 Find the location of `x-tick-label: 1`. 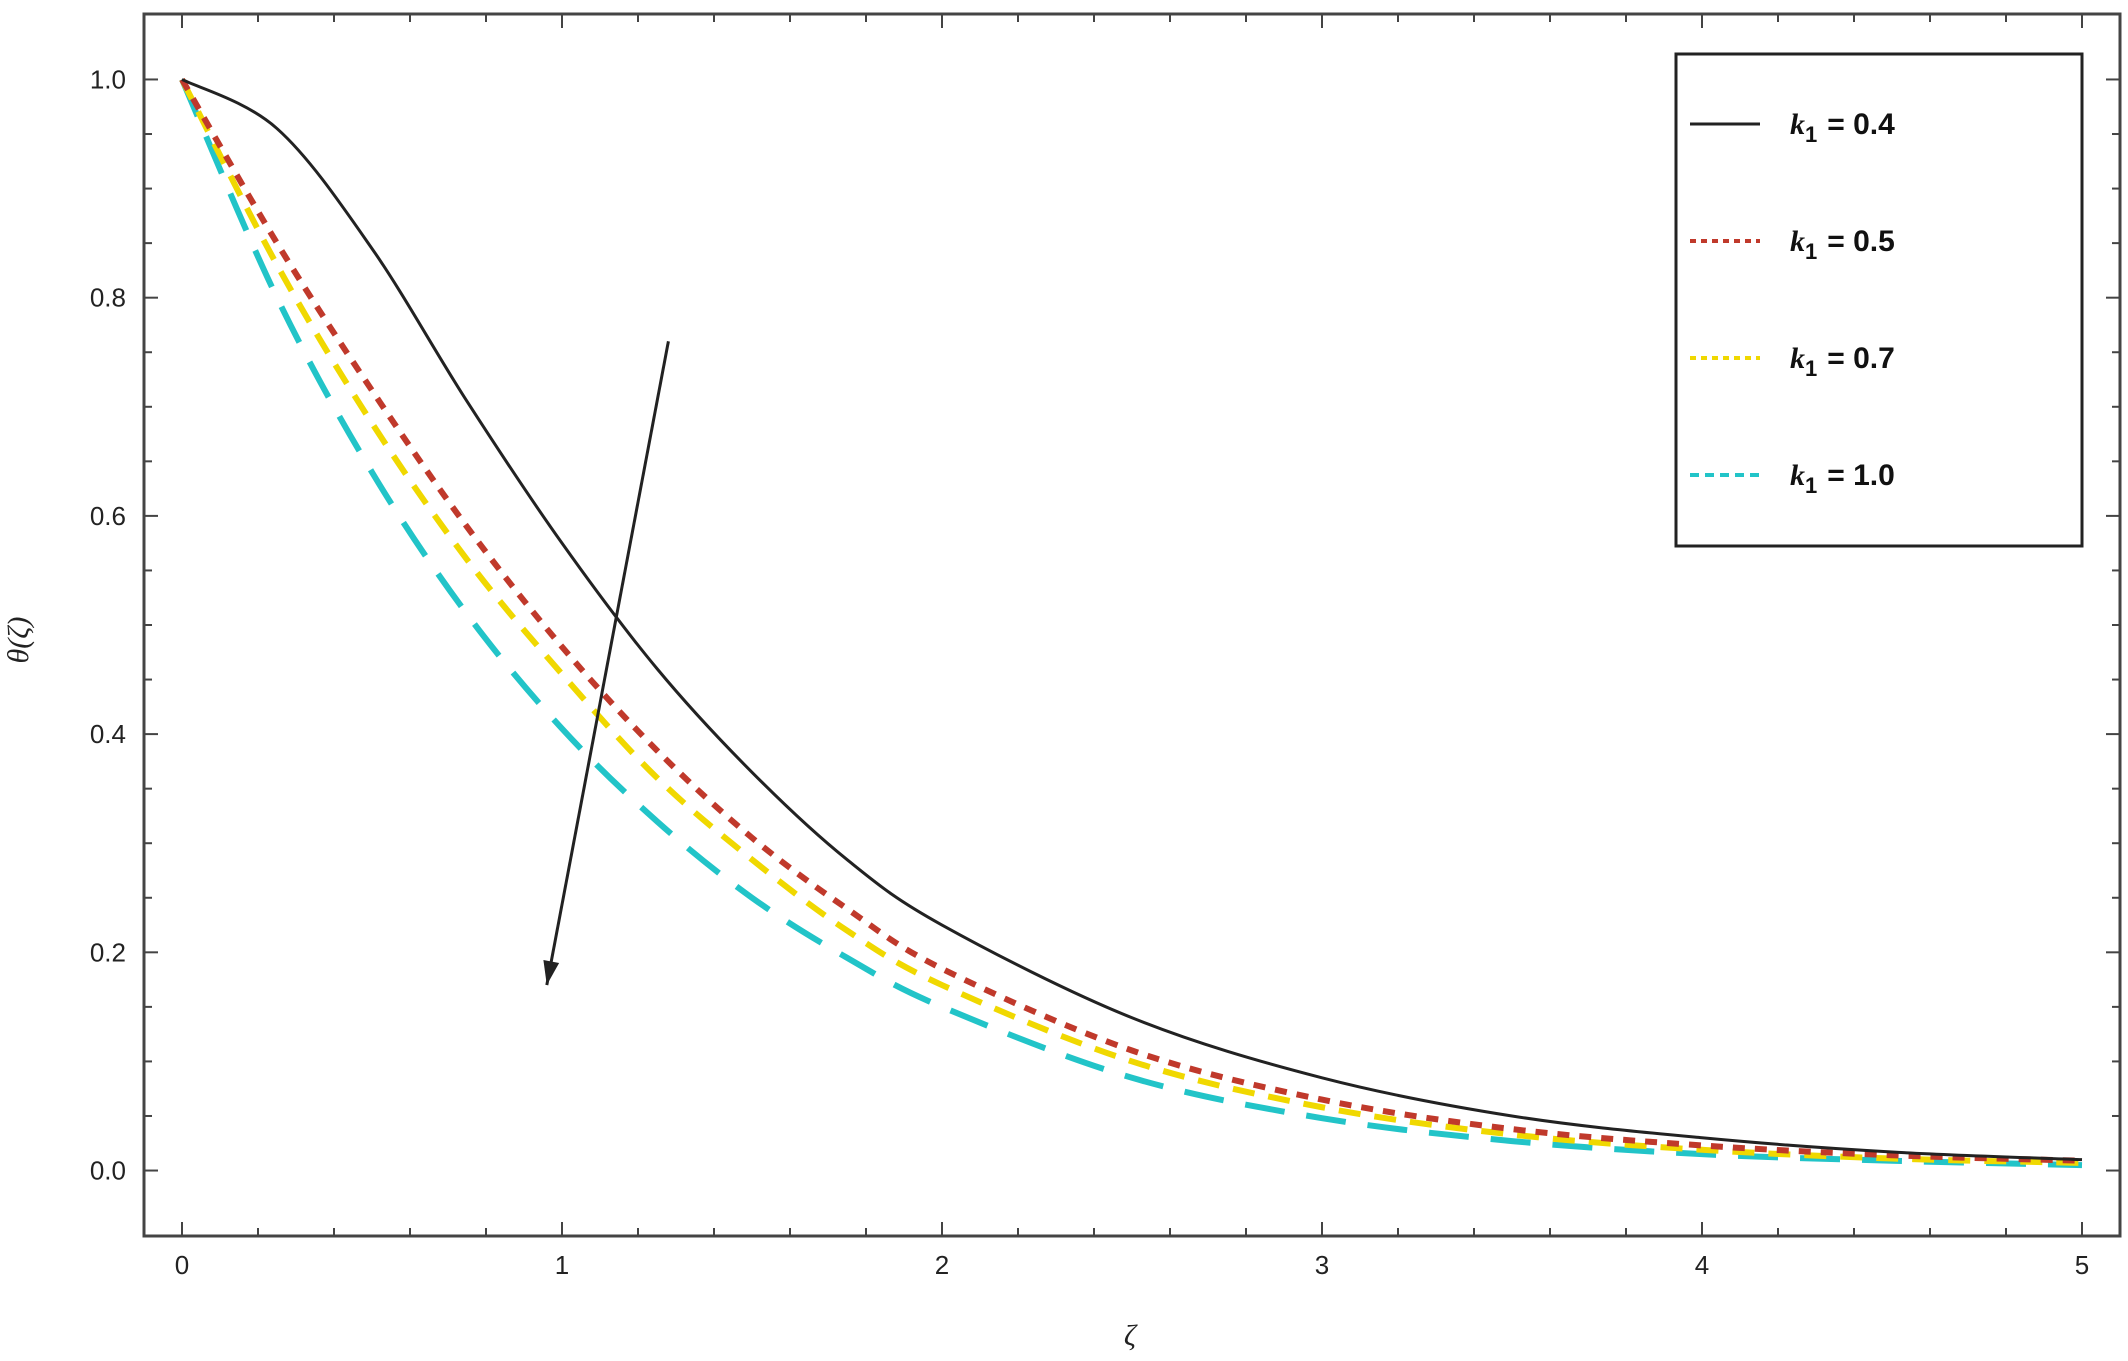

x-tick-label: 1 is located at coordinates (562, 1265).